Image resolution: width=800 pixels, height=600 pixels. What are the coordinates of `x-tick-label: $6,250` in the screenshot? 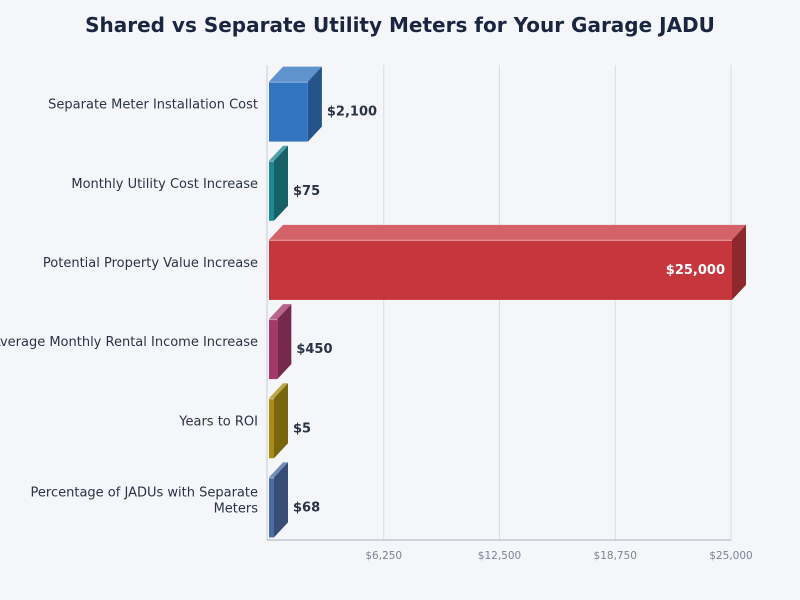 It's located at (383, 556).